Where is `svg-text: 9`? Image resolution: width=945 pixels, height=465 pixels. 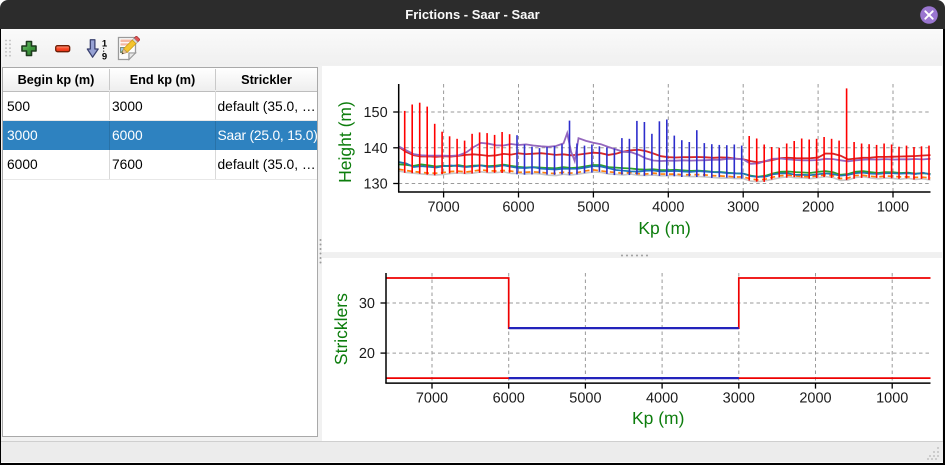 svg-text: 9 is located at coordinates (104, 55).